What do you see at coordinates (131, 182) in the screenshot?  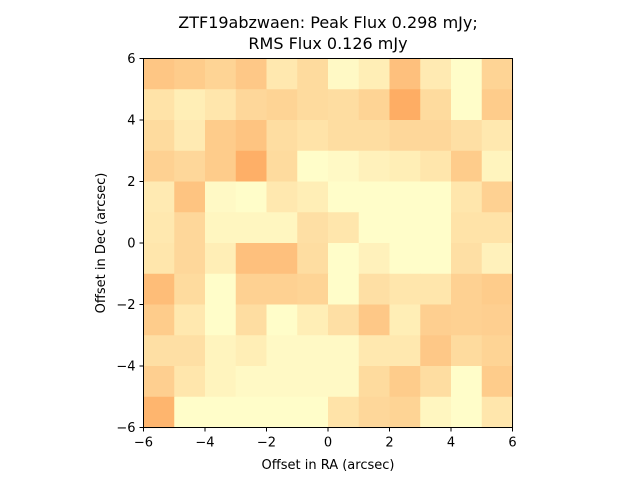 I see `y-tick-label: 2` at bounding box center [131, 182].